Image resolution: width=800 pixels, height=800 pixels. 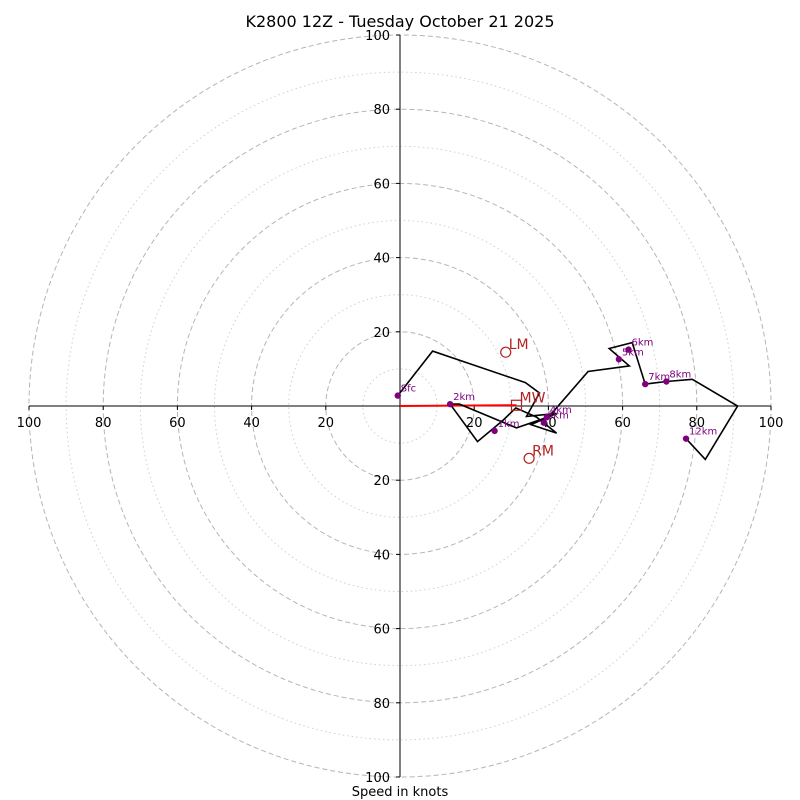 What do you see at coordinates (633, 352) in the screenshot?
I see `height-label-5km: 5km` at bounding box center [633, 352].